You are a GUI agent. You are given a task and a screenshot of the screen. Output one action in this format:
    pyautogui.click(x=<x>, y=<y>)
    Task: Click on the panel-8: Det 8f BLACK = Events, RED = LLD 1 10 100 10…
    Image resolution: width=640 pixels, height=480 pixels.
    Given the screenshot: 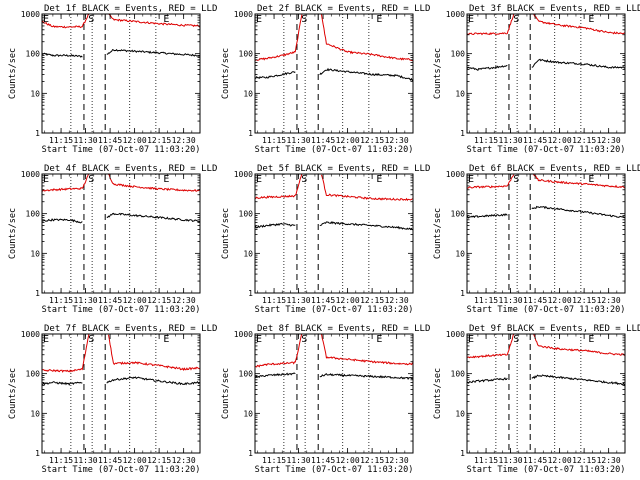 What is the action you would take?
    pyautogui.click(x=325, y=399)
    